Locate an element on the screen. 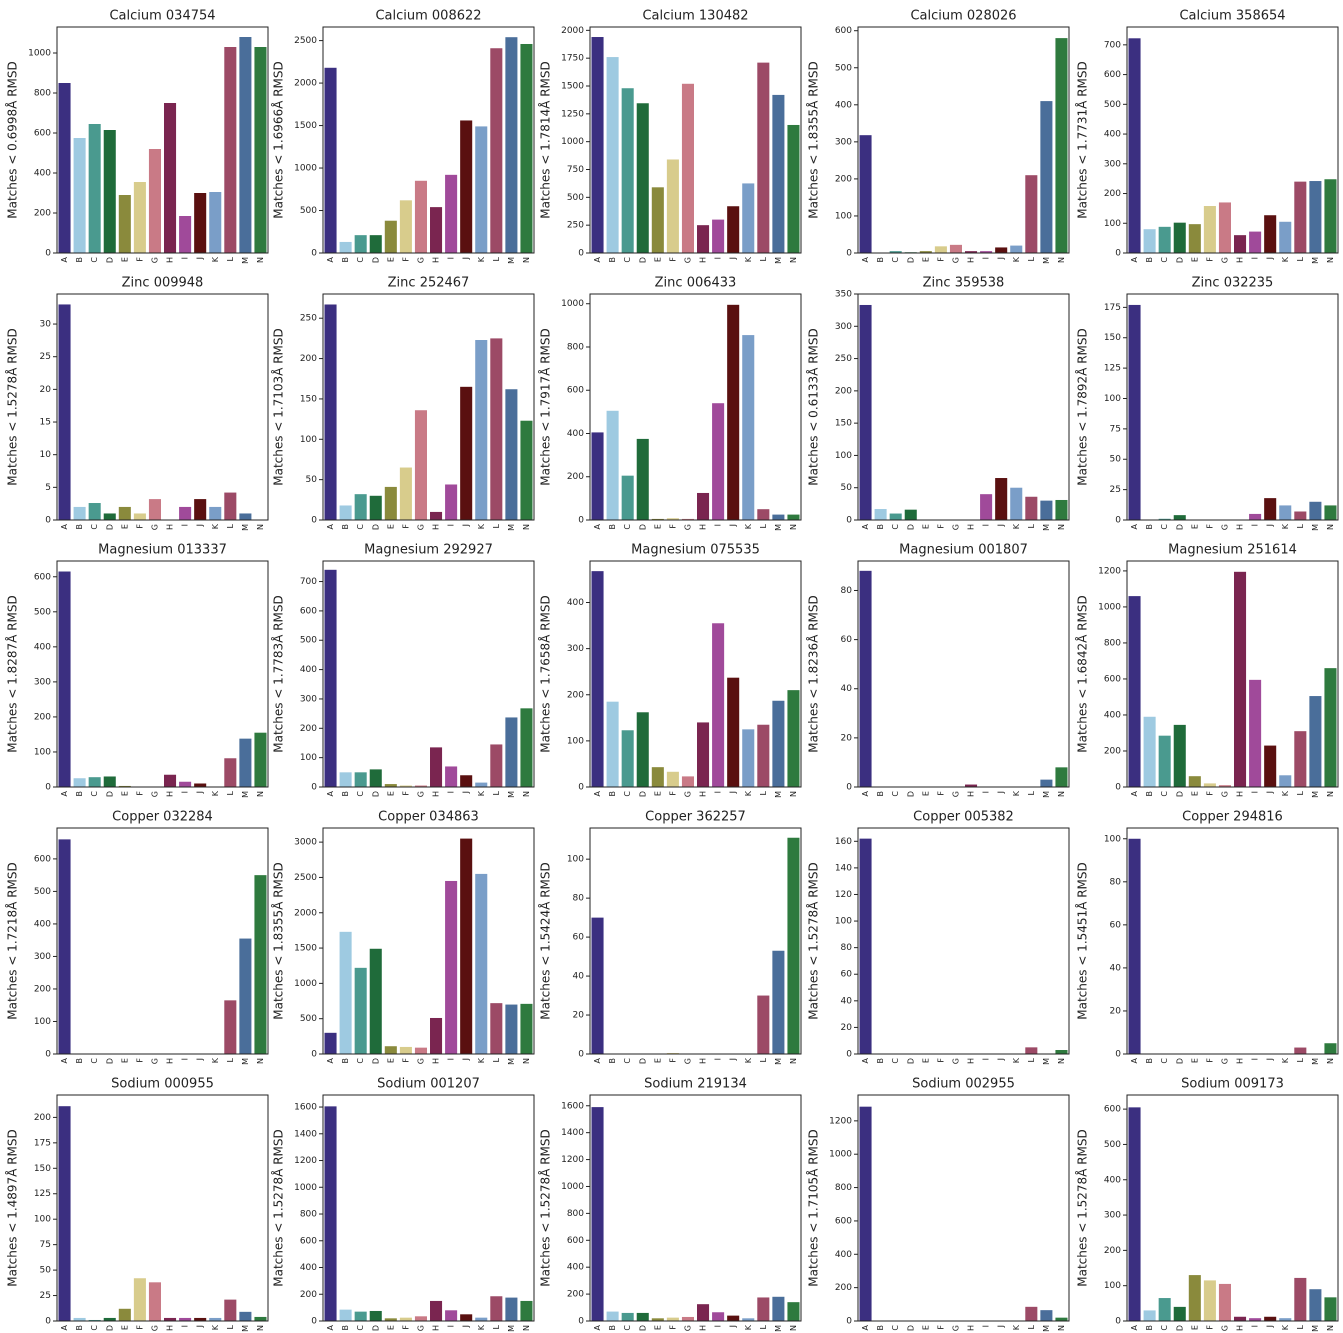 The image size is (1343, 1333). y-tick-label: 60 is located at coordinates (847, 640).